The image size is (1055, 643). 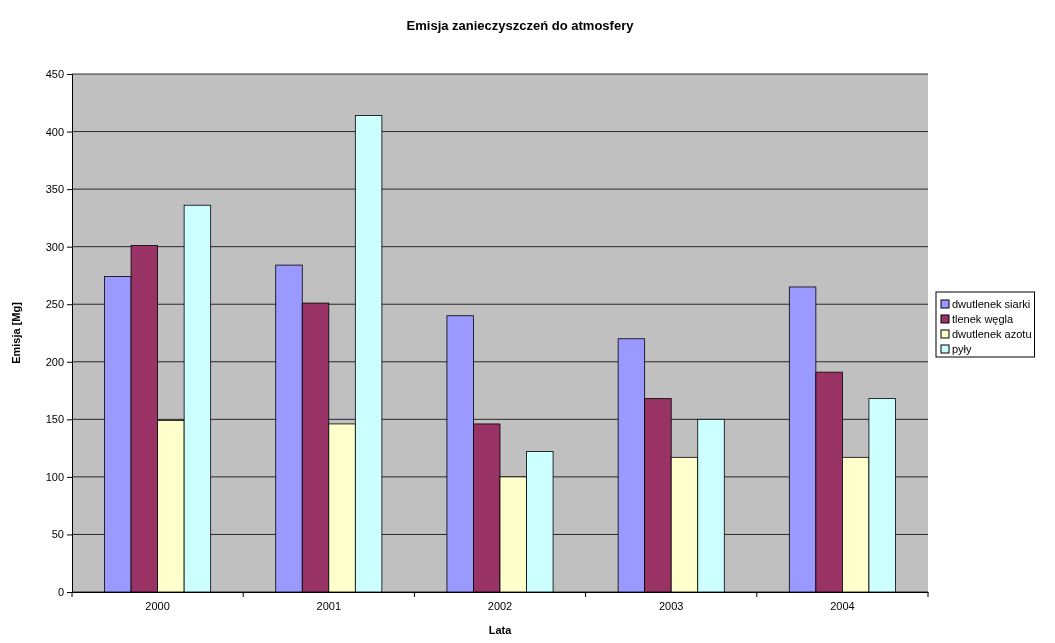 What do you see at coordinates (500, 605) in the screenshot?
I see `x-tick-label: 2002` at bounding box center [500, 605].